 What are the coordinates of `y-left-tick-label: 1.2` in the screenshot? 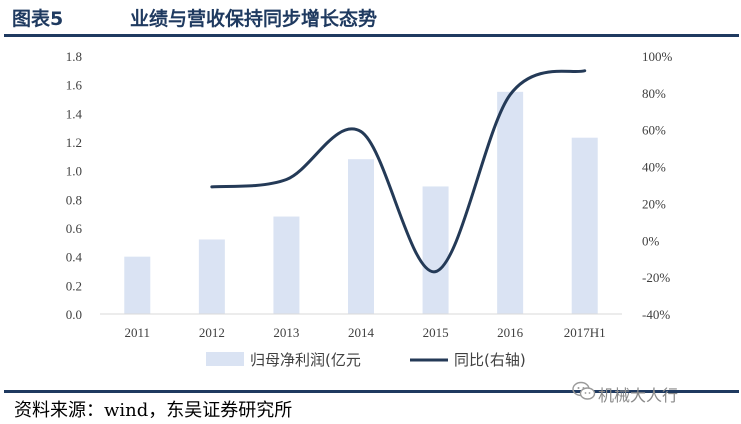 It's located at (74, 142).